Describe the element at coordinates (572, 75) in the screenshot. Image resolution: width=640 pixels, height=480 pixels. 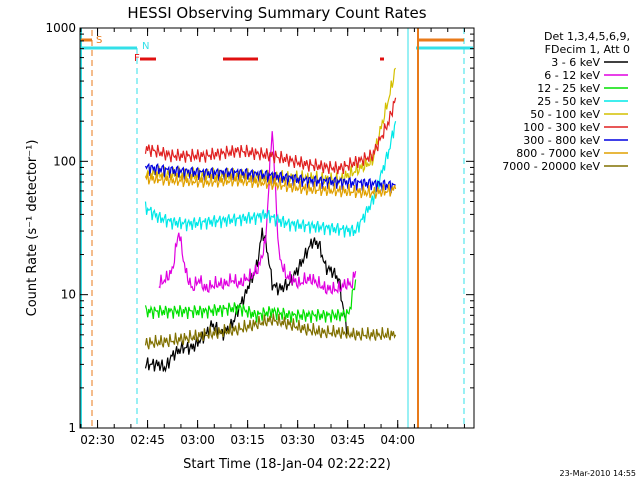
I see `legend-entry-label: 6 - 12 keV` at that location.